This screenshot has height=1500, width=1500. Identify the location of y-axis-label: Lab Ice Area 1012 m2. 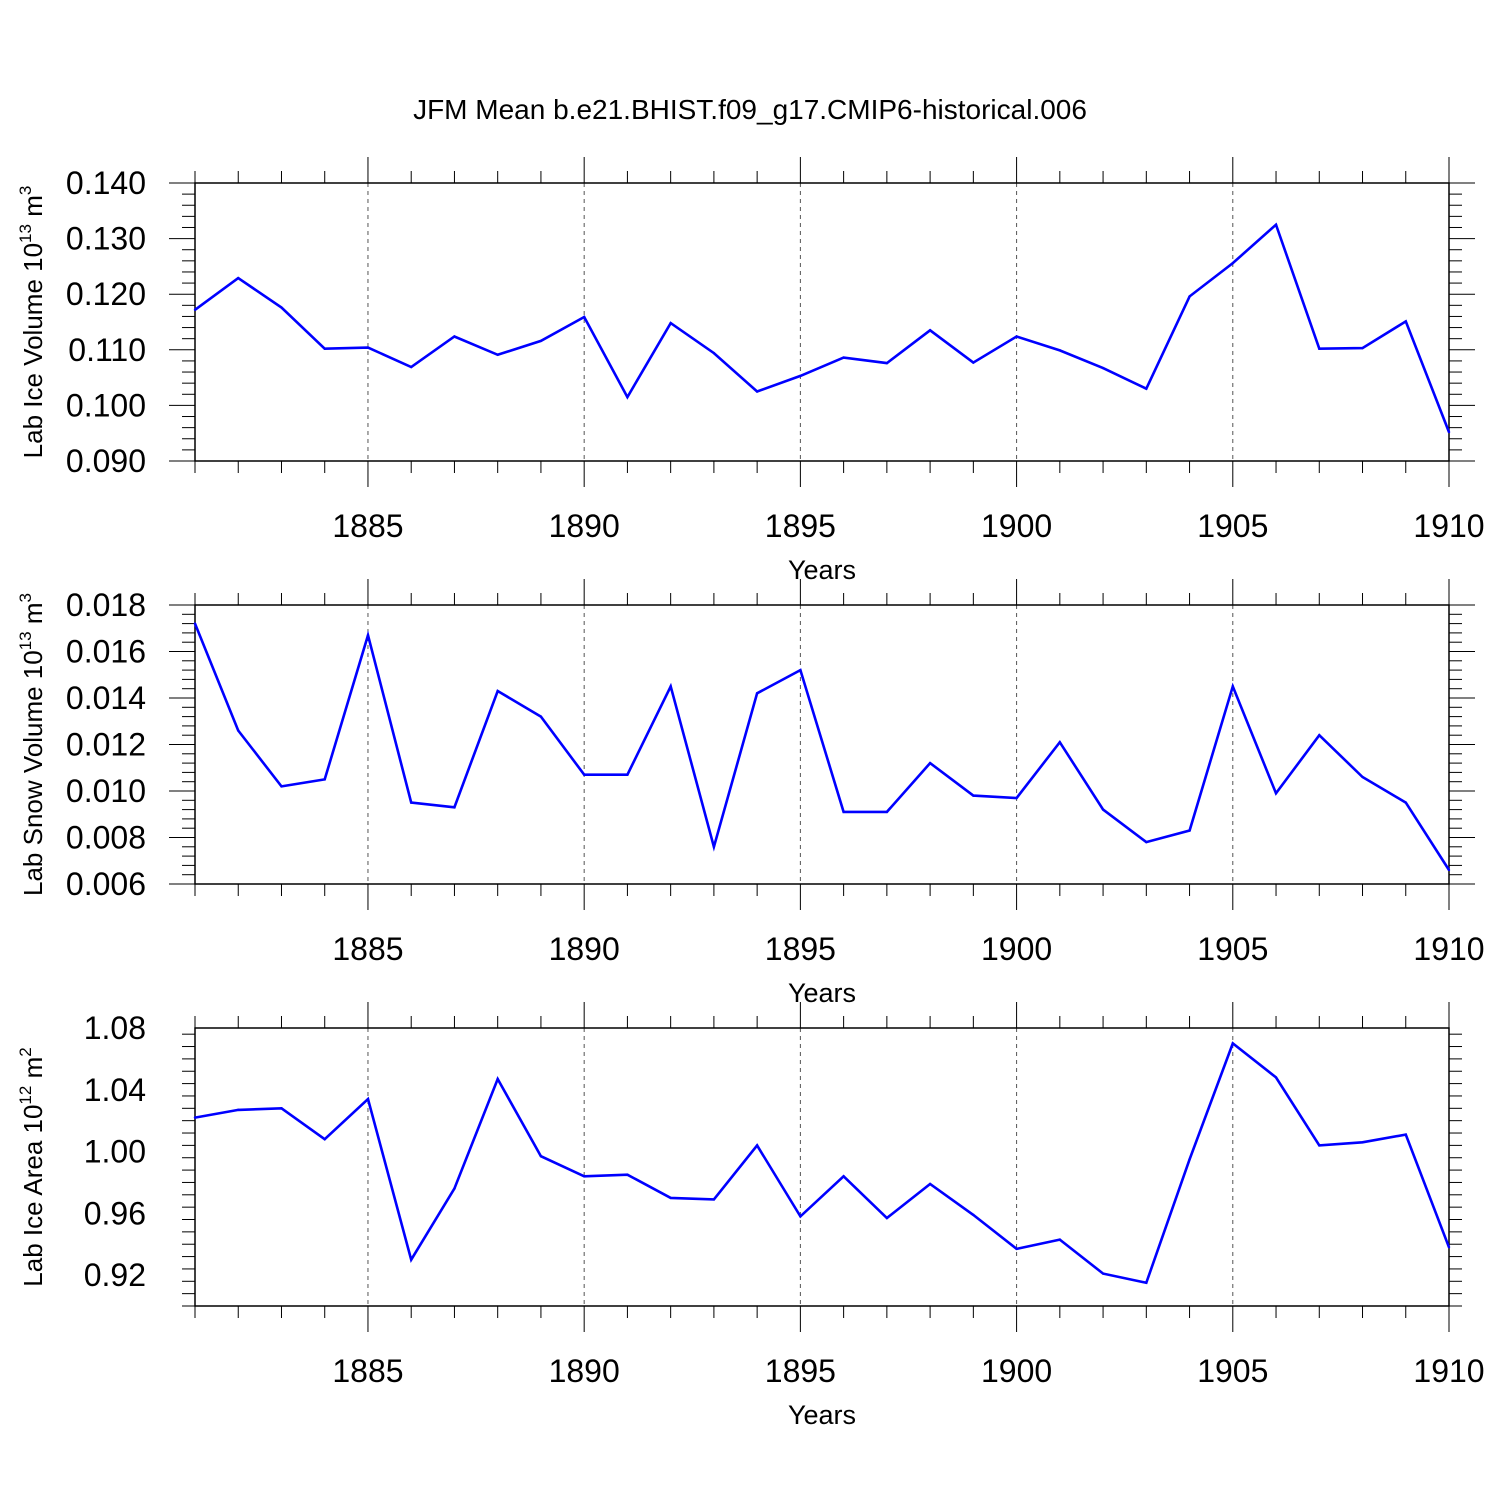
(32, 1166).